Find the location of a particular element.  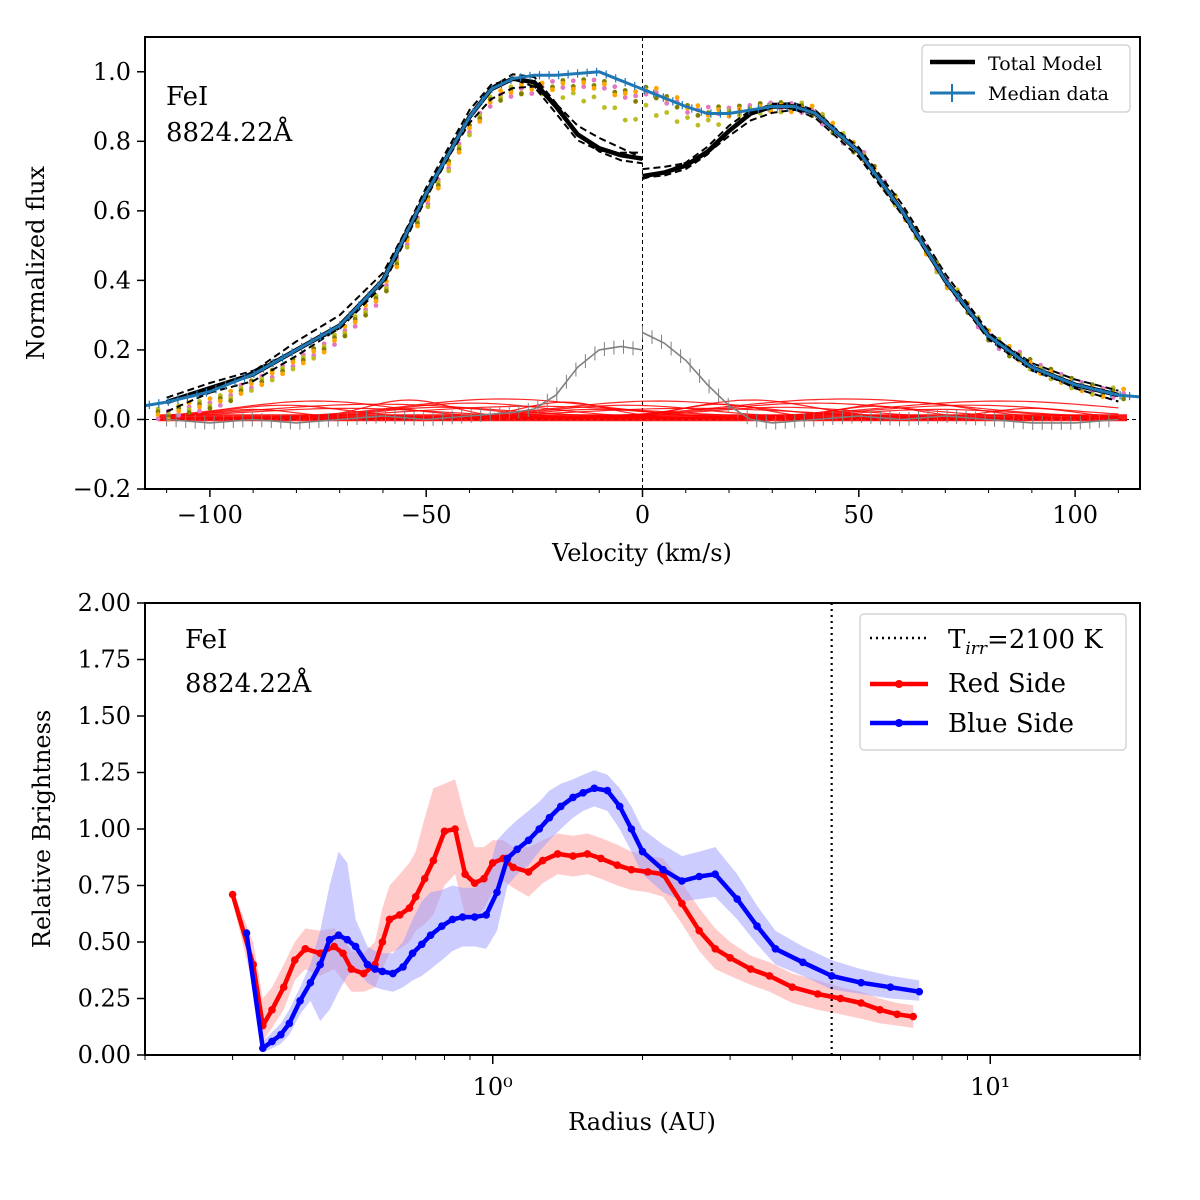

legend-red-side-marker is located at coordinates (899, 684).